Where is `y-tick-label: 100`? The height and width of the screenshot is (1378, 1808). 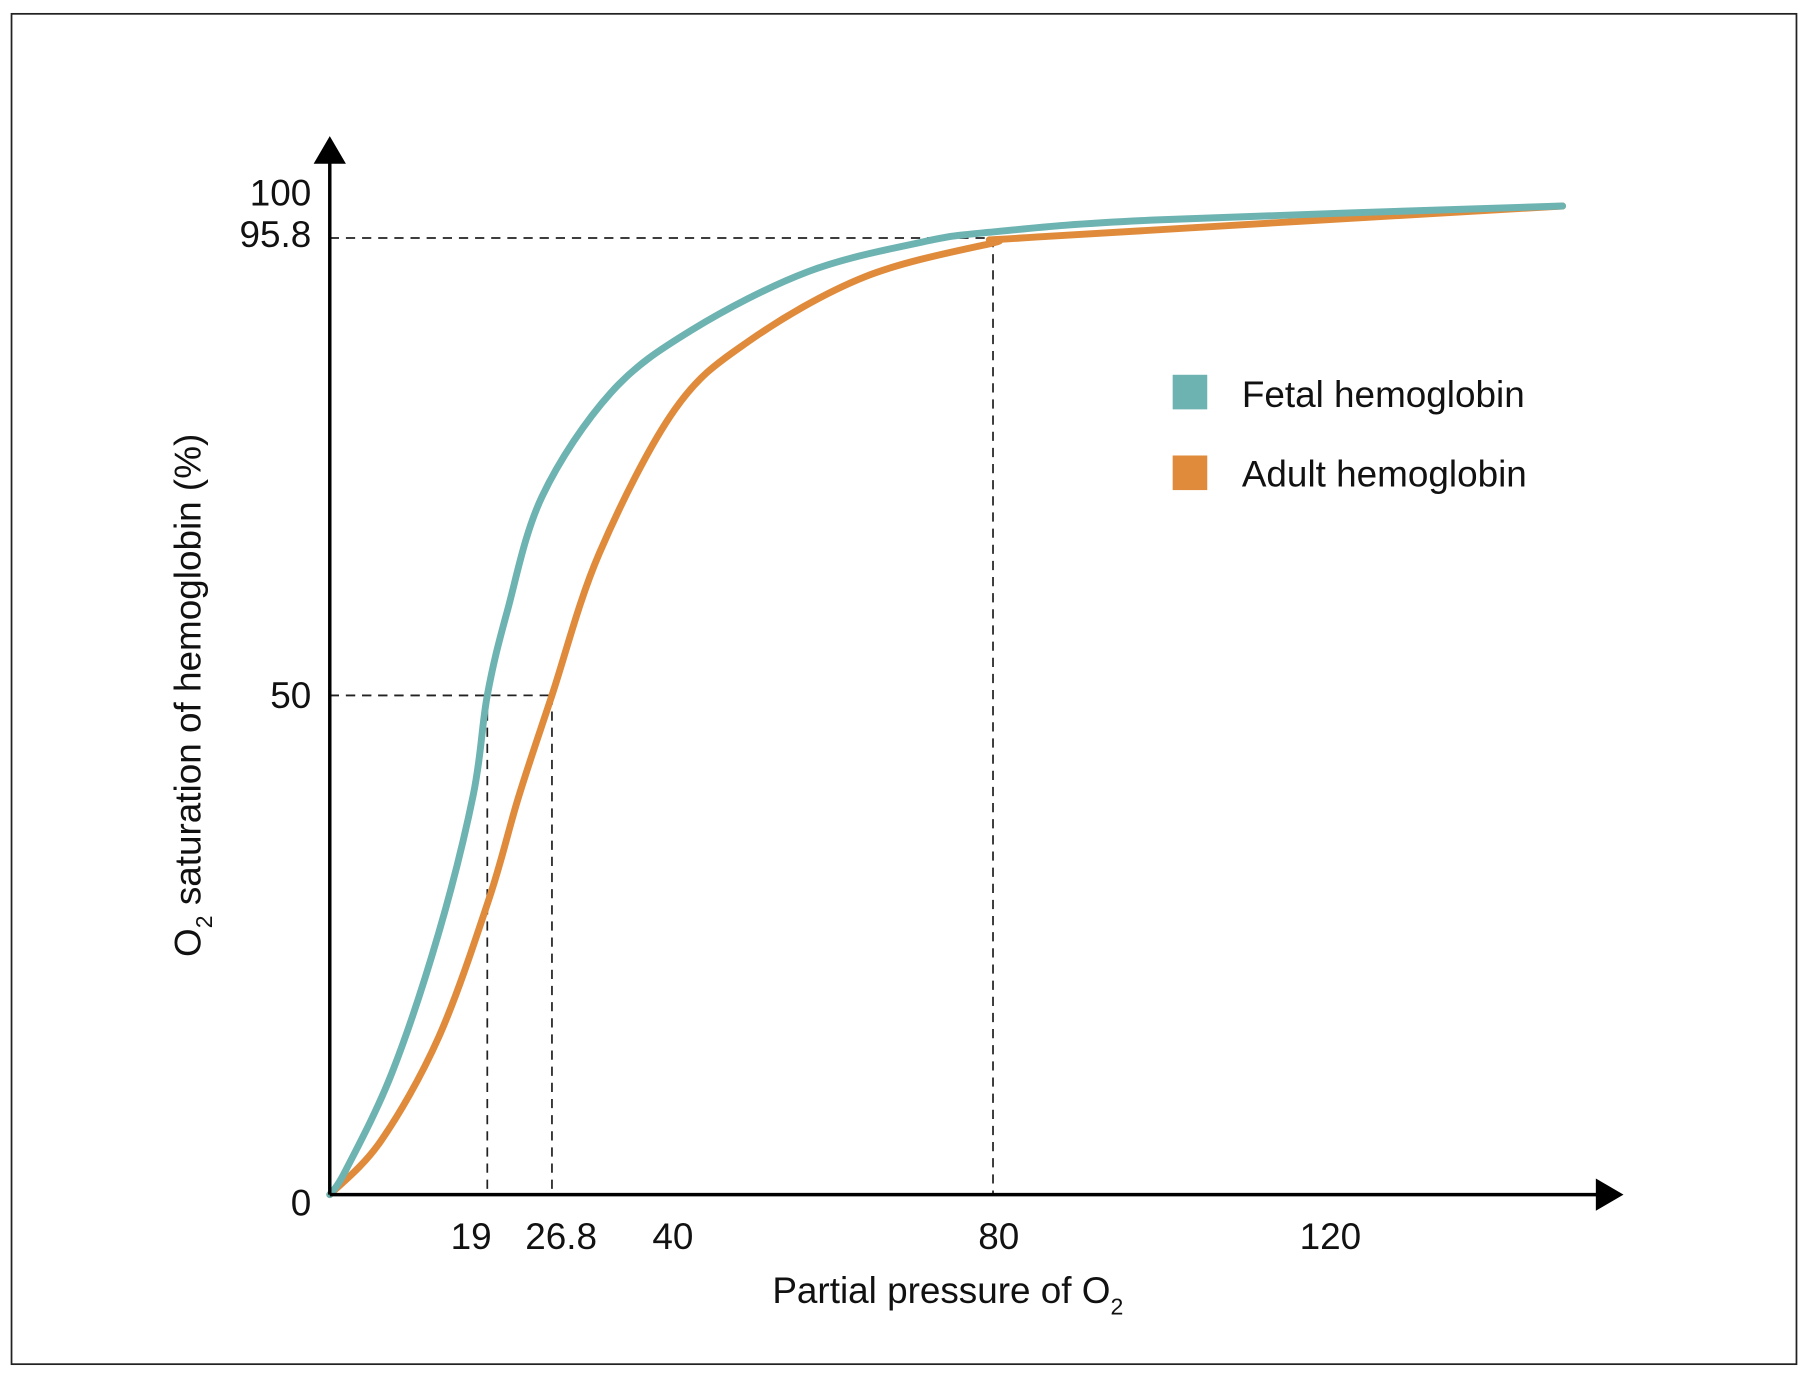 y-tick-label: 100 is located at coordinates (281, 192).